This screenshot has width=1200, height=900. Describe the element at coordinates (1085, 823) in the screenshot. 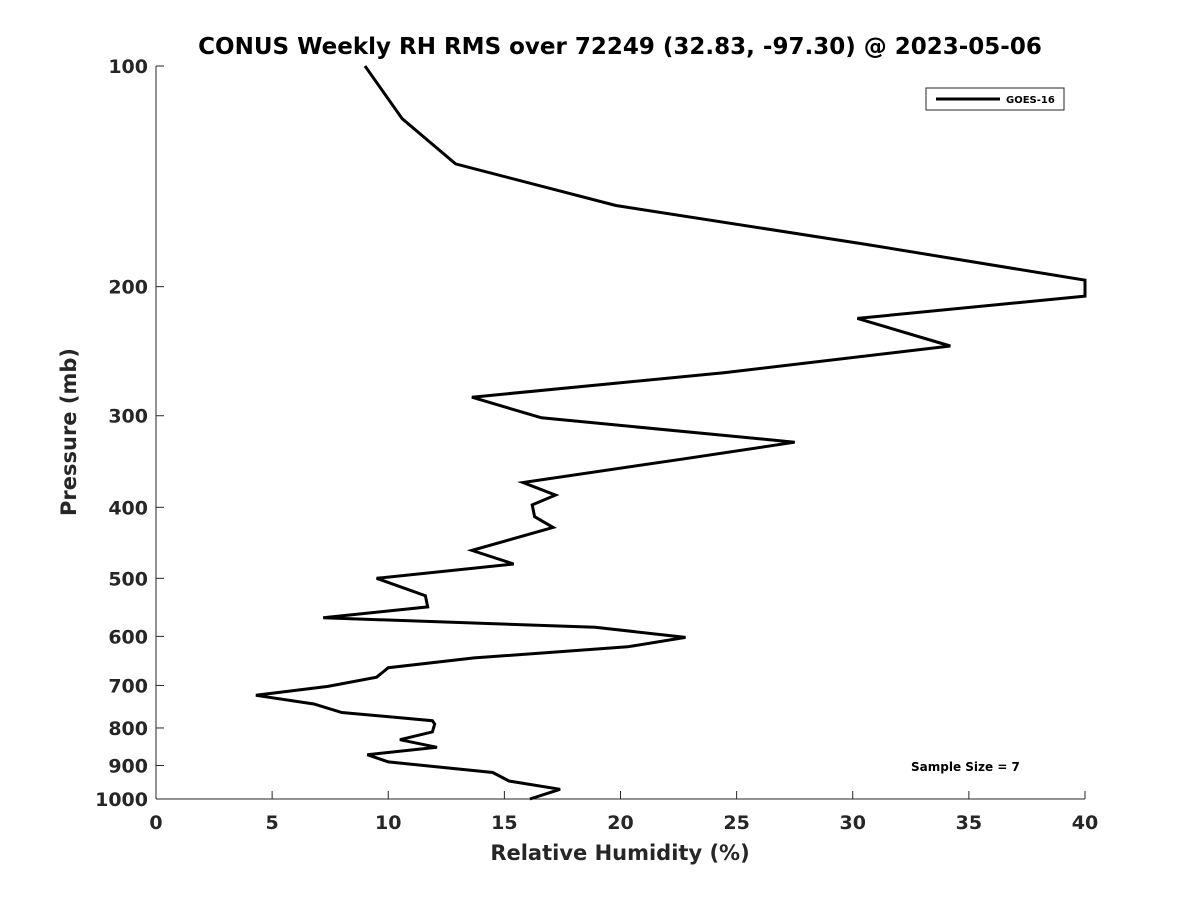

I see `x-tick-label: 40` at that location.